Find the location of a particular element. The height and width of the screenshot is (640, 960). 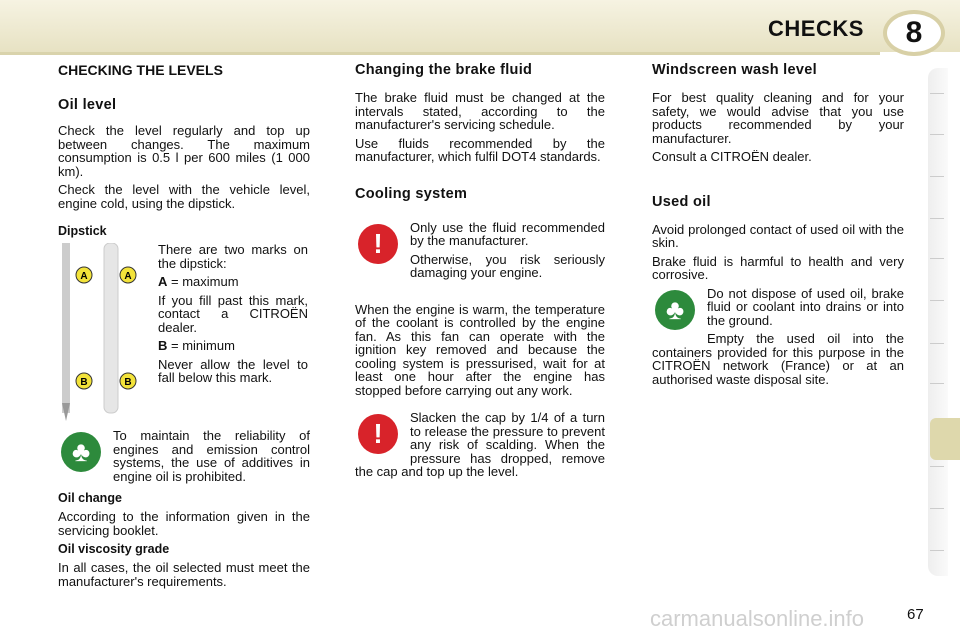

dipstick-heading: Dipstick is located at coordinates (82, 231).